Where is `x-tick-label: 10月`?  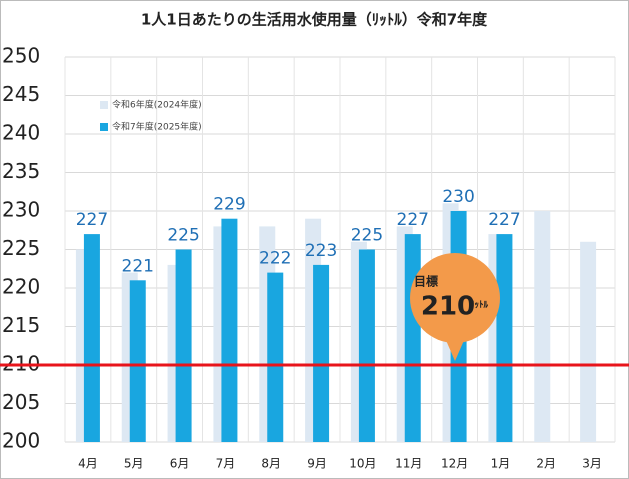 x-tick-label: 10月 is located at coordinates (362, 464).